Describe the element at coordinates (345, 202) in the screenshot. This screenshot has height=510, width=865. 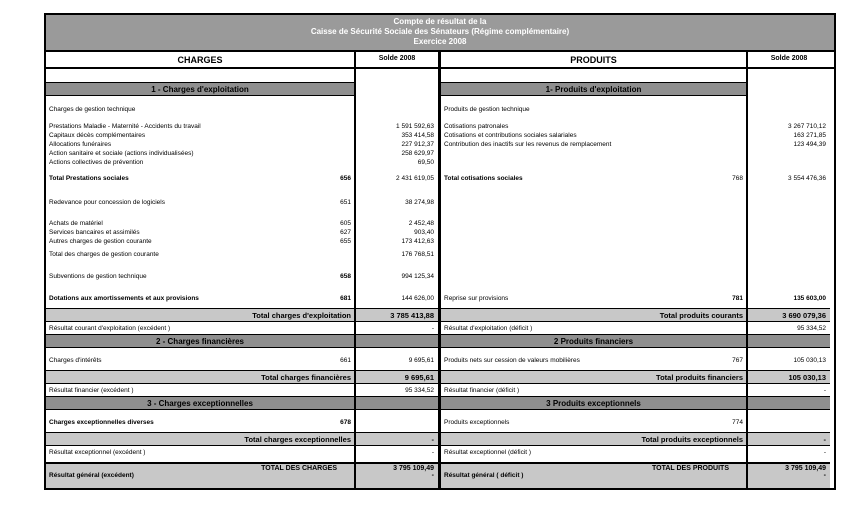
I see `charges-account-code: 651` at that location.